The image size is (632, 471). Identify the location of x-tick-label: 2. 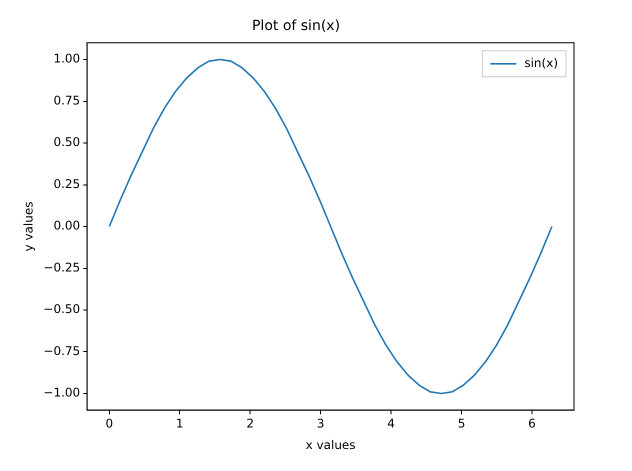
(250, 423).